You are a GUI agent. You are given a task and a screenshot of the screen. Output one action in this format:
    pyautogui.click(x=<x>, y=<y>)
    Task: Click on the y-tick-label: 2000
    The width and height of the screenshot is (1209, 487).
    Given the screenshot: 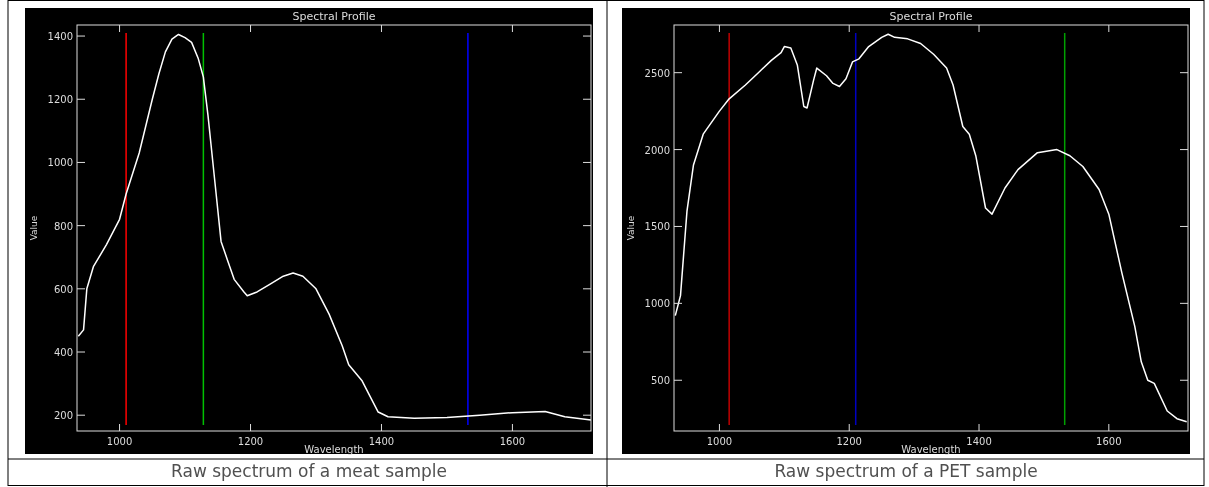 What is the action you would take?
    pyautogui.click(x=657, y=150)
    